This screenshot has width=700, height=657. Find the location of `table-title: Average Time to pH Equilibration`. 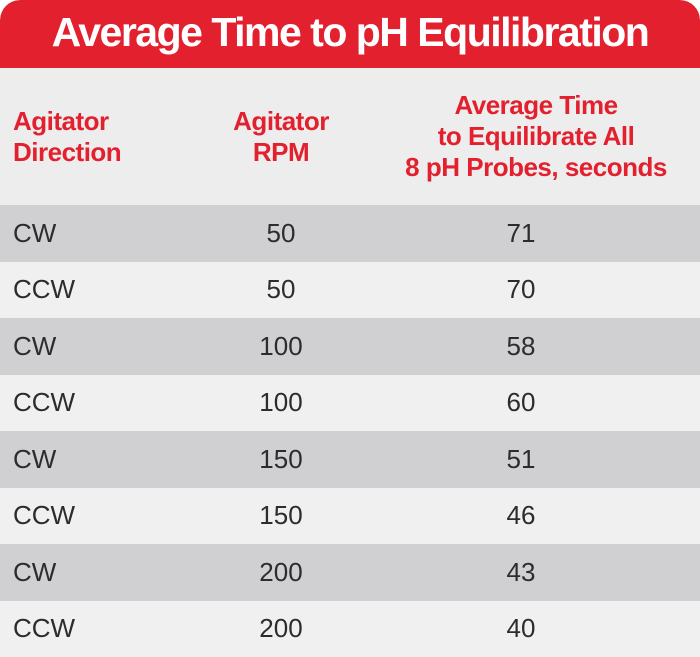

table-title: Average Time to pH Equilibration is located at coordinates (350, 31).